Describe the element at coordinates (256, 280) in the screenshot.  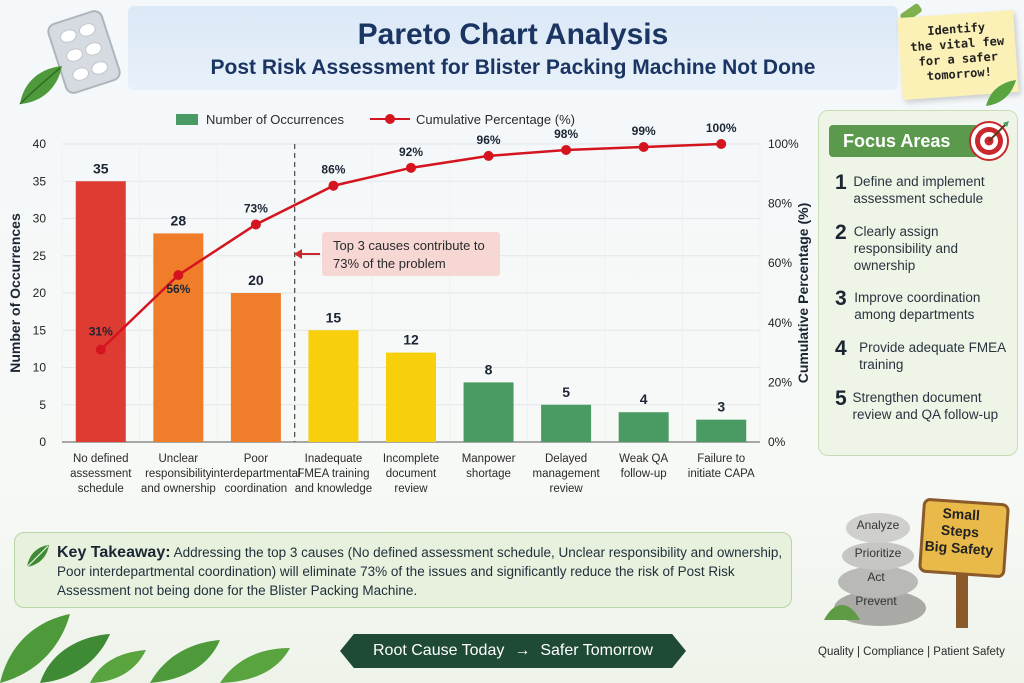
I see `bar-value-label: 20` at that location.